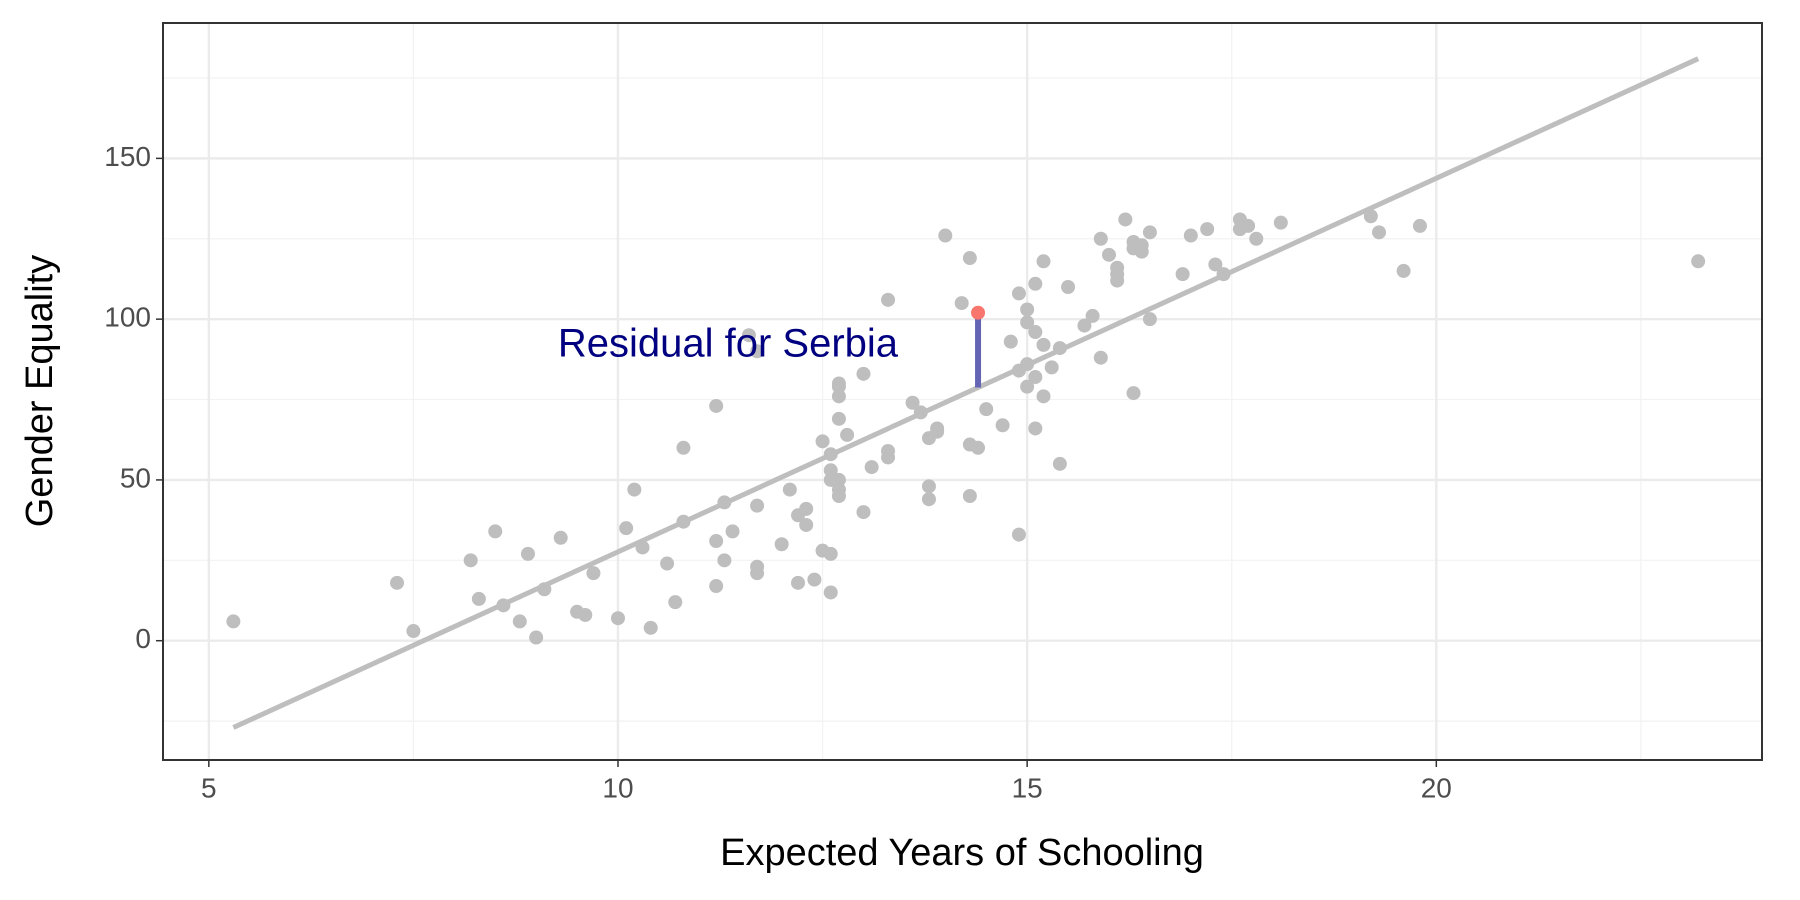 This screenshot has width=1800, height=900. Describe the element at coordinates (1027, 787) in the screenshot. I see `x-tick-label: 15` at that location.